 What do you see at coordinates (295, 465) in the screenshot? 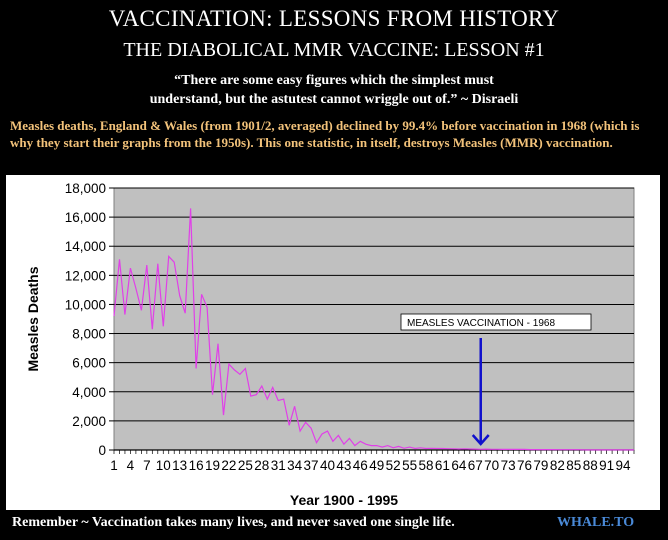
I see `x-tick-label: 34` at bounding box center [295, 465].